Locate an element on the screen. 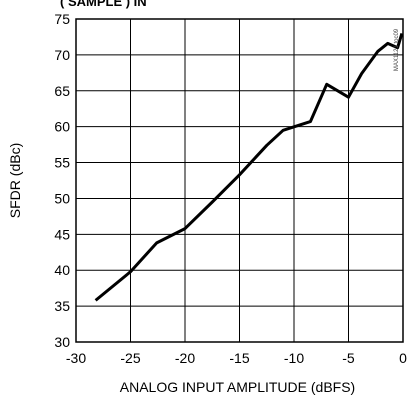 This screenshot has height=400, width=412. header-fragment: ( SAMPLE ) IN is located at coordinates (103, 4).